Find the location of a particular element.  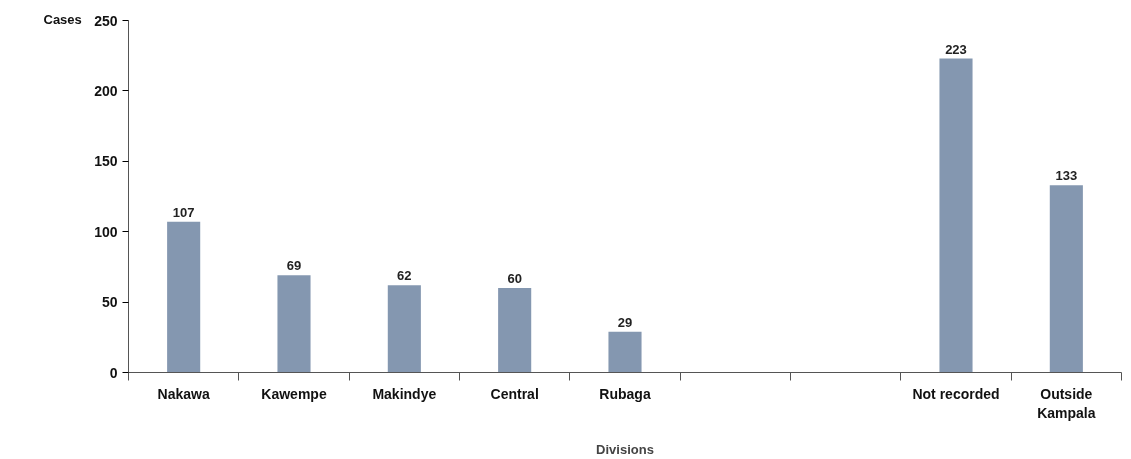

y-tick-label: 0 is located at coordinates (113, 372).